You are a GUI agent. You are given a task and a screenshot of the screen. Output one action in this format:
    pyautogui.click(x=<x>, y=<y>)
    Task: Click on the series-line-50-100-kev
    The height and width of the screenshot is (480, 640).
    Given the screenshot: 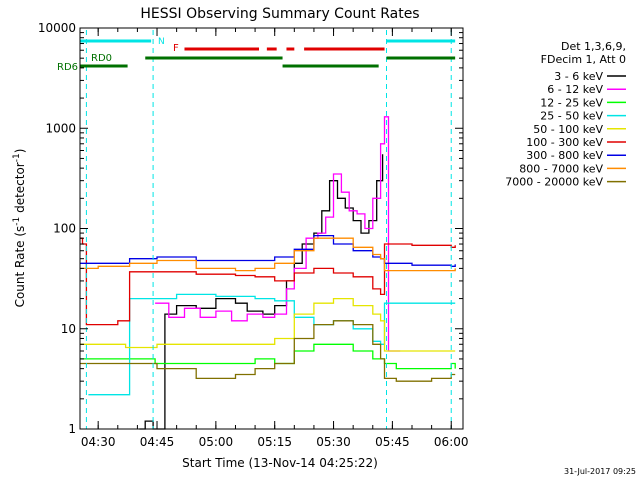 What is the action you would take?
    pyautogui.click(x=268, y=324)
    